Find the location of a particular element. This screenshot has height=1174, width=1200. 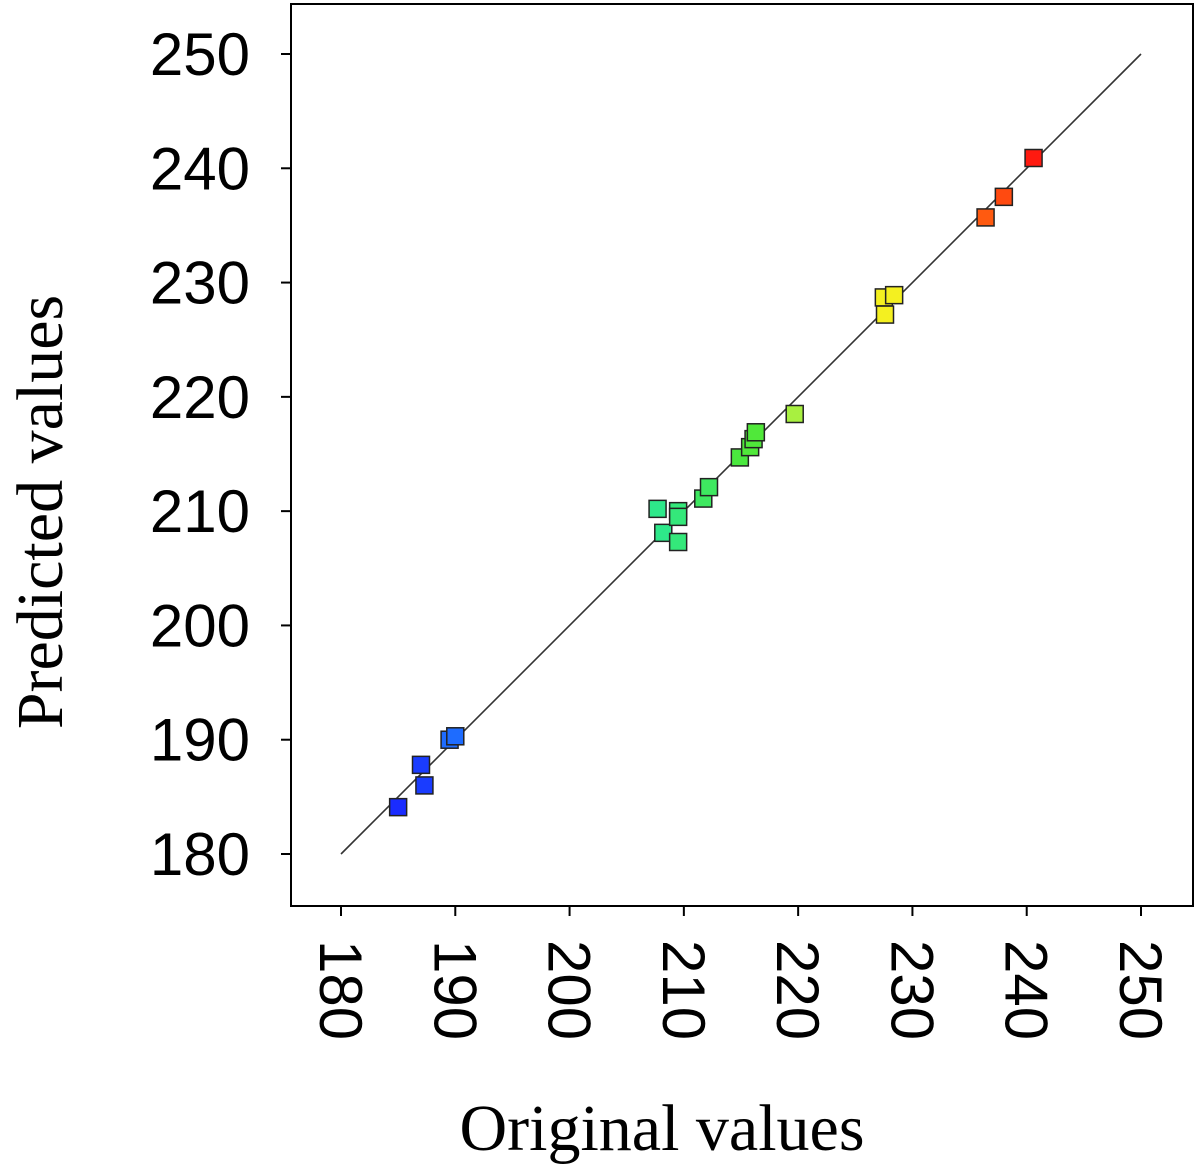

y-tick-label: 250 is located at coordinates (200, 54).